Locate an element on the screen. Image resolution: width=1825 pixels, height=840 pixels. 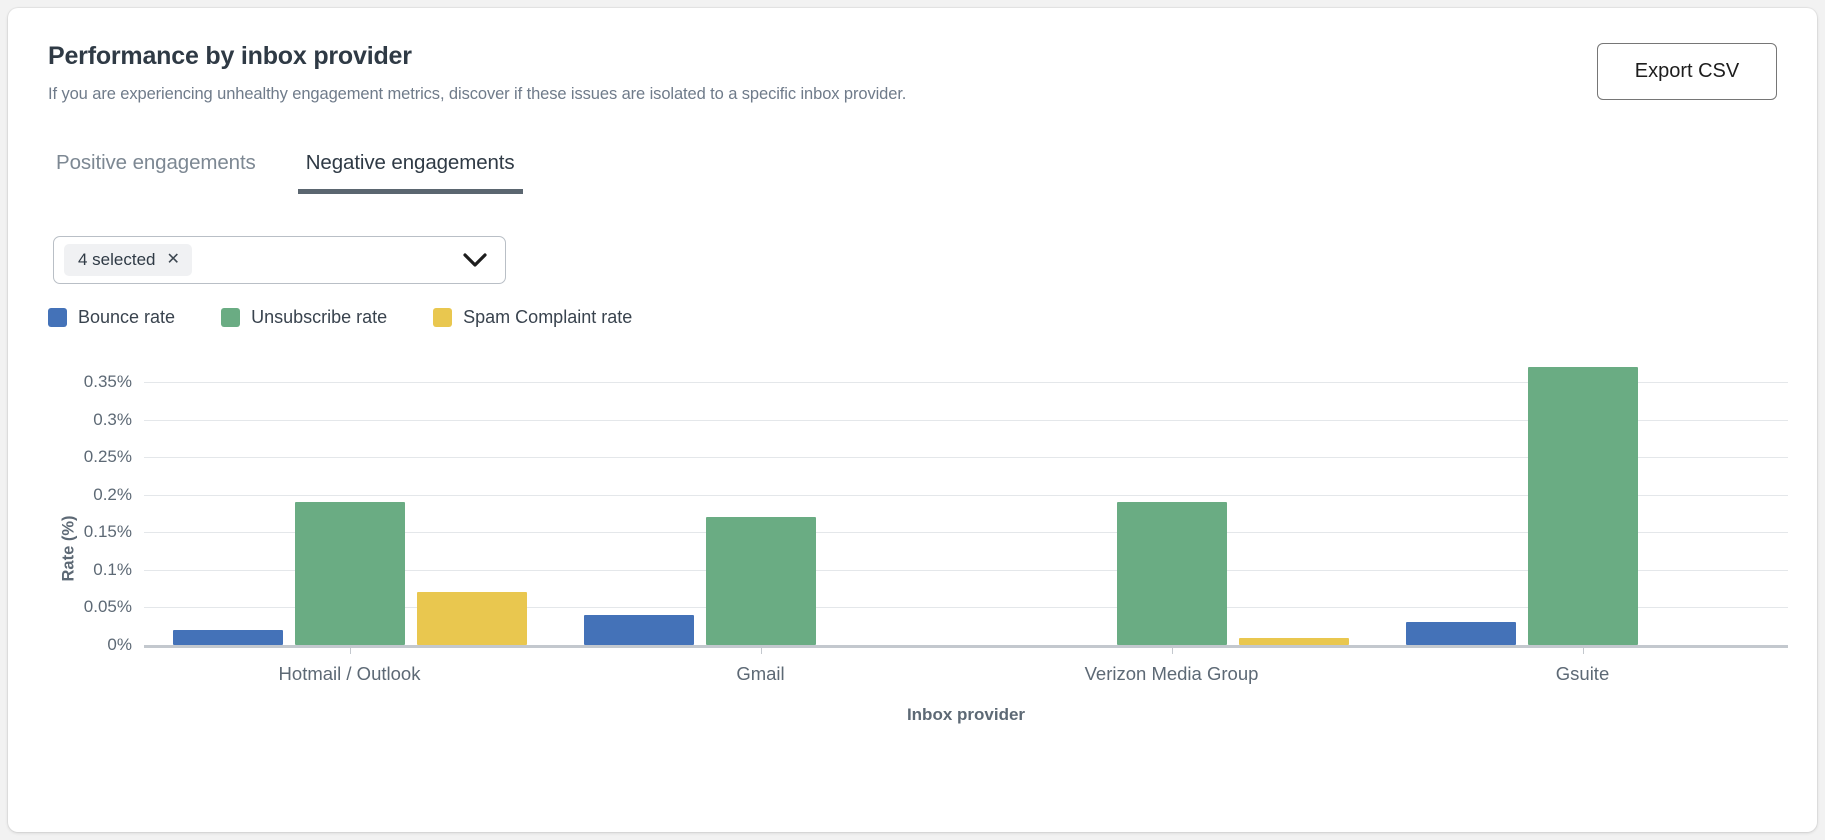
selected-count-chip: 4 selected ✕ is located at coordinates (128, 260).